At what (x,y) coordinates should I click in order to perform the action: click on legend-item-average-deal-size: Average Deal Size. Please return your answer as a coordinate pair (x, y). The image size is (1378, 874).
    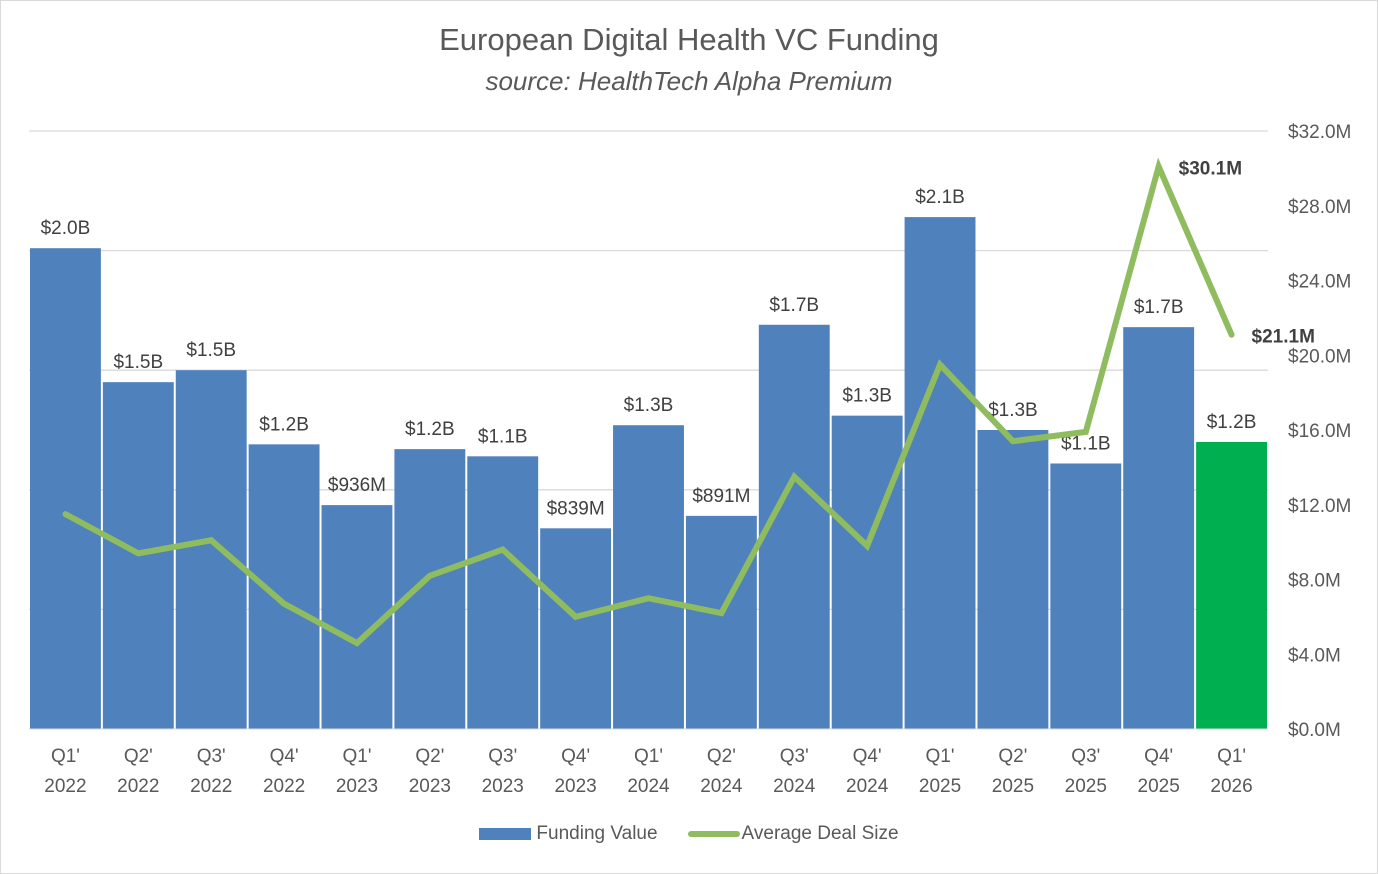
    Looking at the image, I should click on (793, 834).